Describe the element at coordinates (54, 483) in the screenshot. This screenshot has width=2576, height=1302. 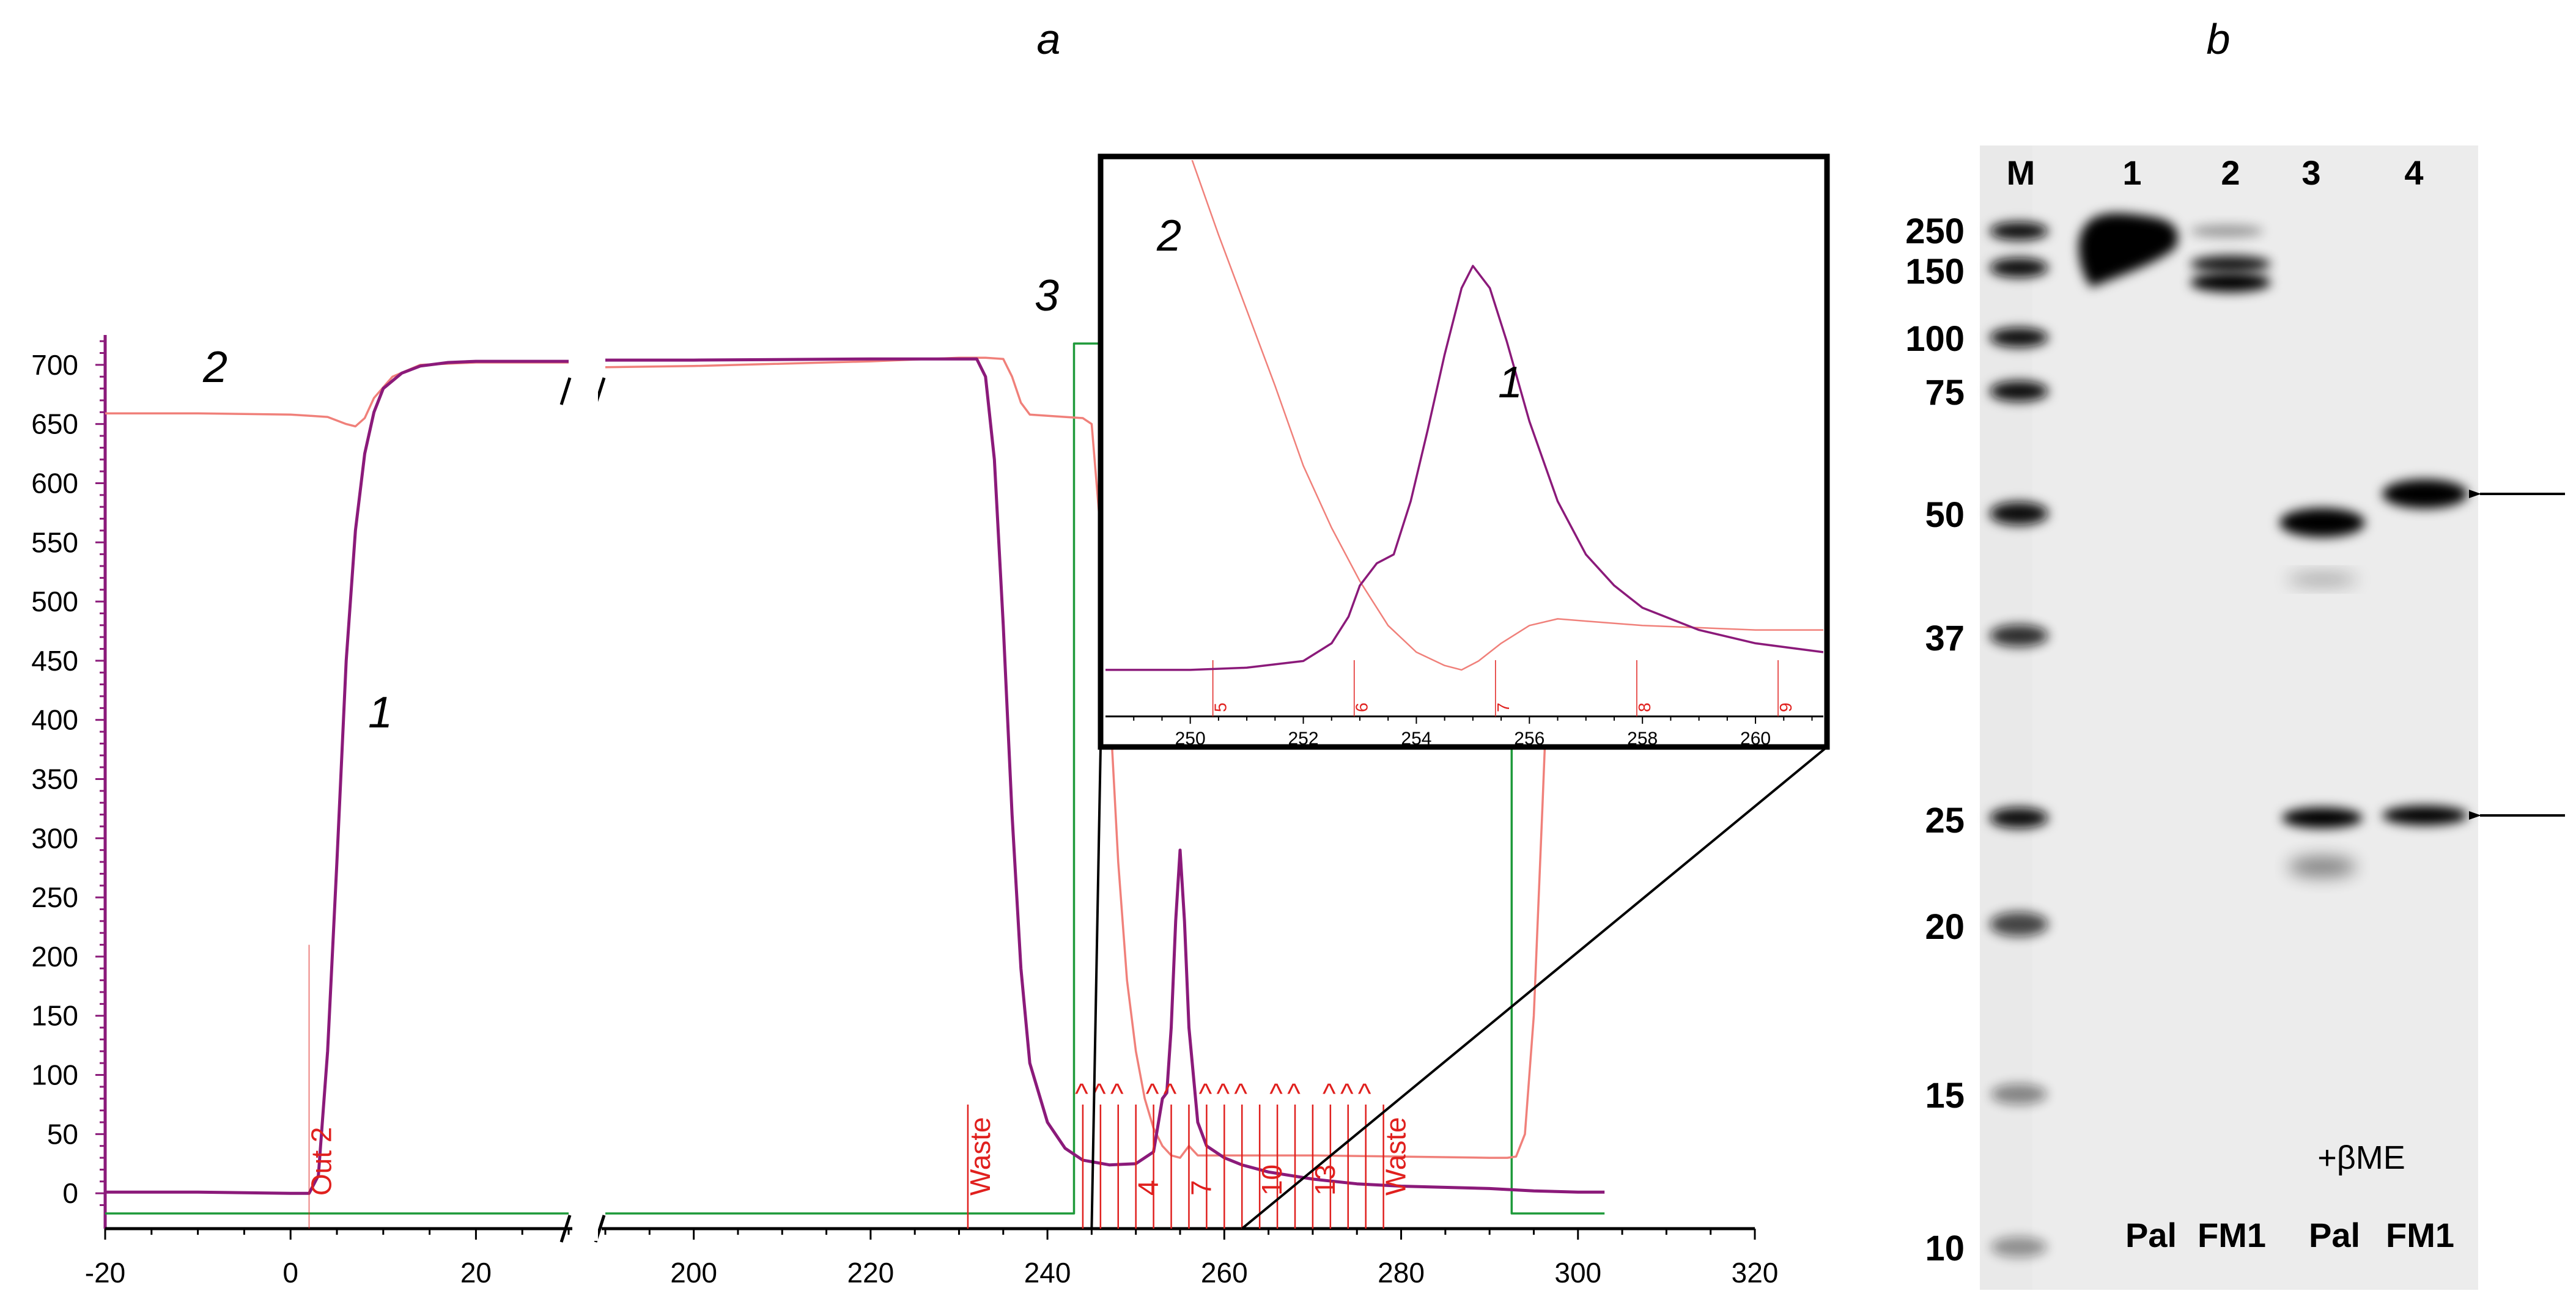
I see `y-tick-label: 600` at that location.